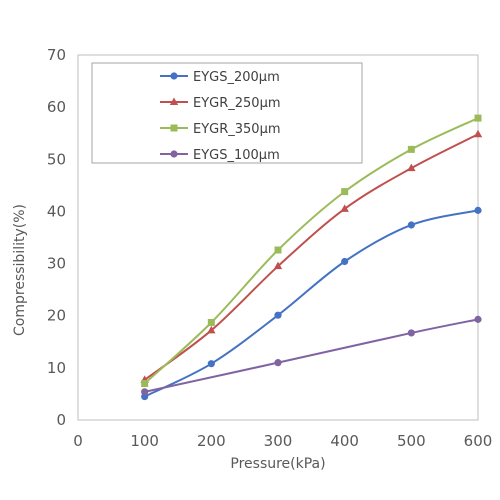  I want to click on legend-item: EYGR_250μm, so click(220, 103).